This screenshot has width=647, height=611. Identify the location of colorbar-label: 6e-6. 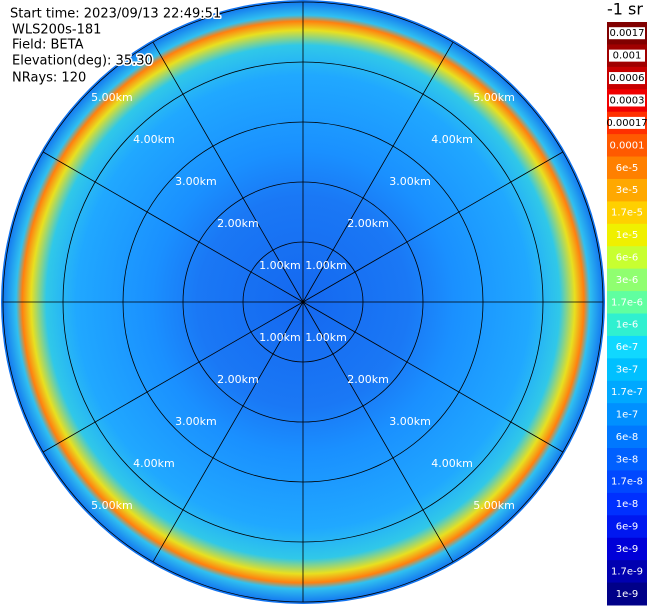
(627, 257).